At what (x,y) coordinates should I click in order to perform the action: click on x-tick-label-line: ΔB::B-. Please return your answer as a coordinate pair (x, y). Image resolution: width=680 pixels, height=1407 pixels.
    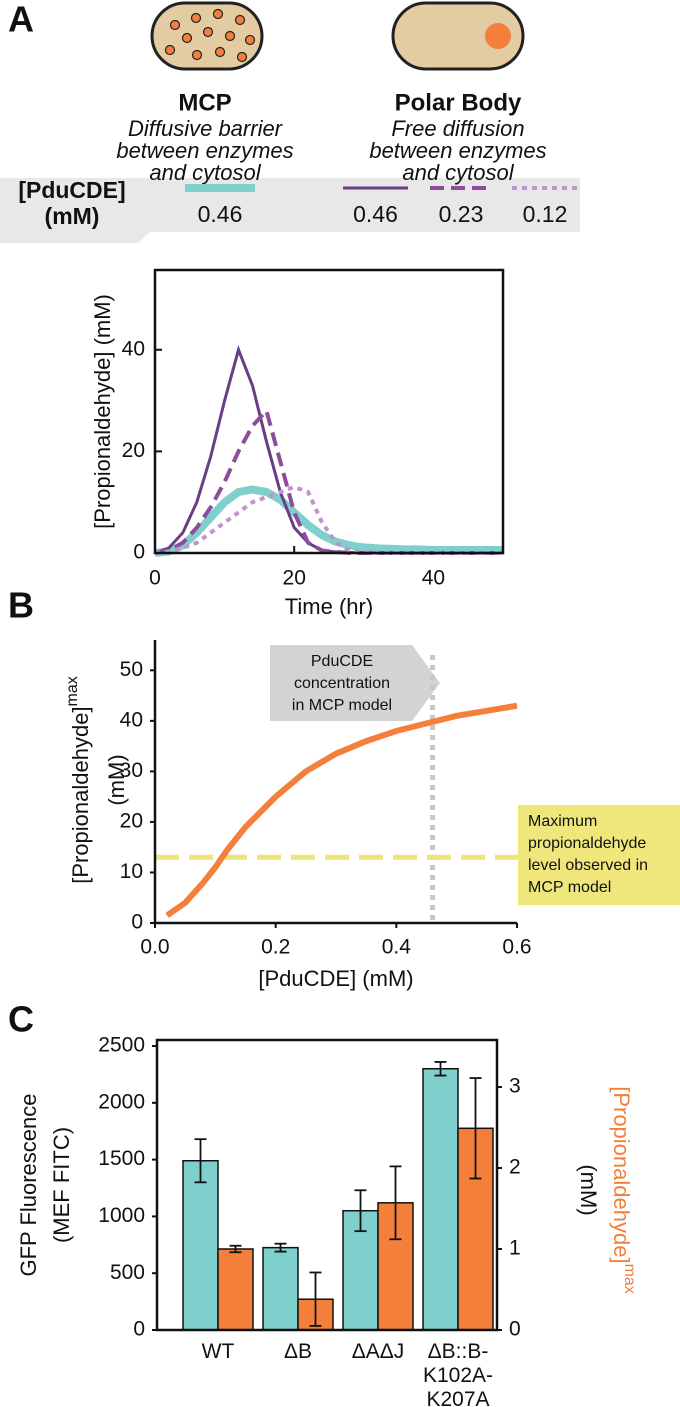
    Looking at the image, I should click on (458, 1351).